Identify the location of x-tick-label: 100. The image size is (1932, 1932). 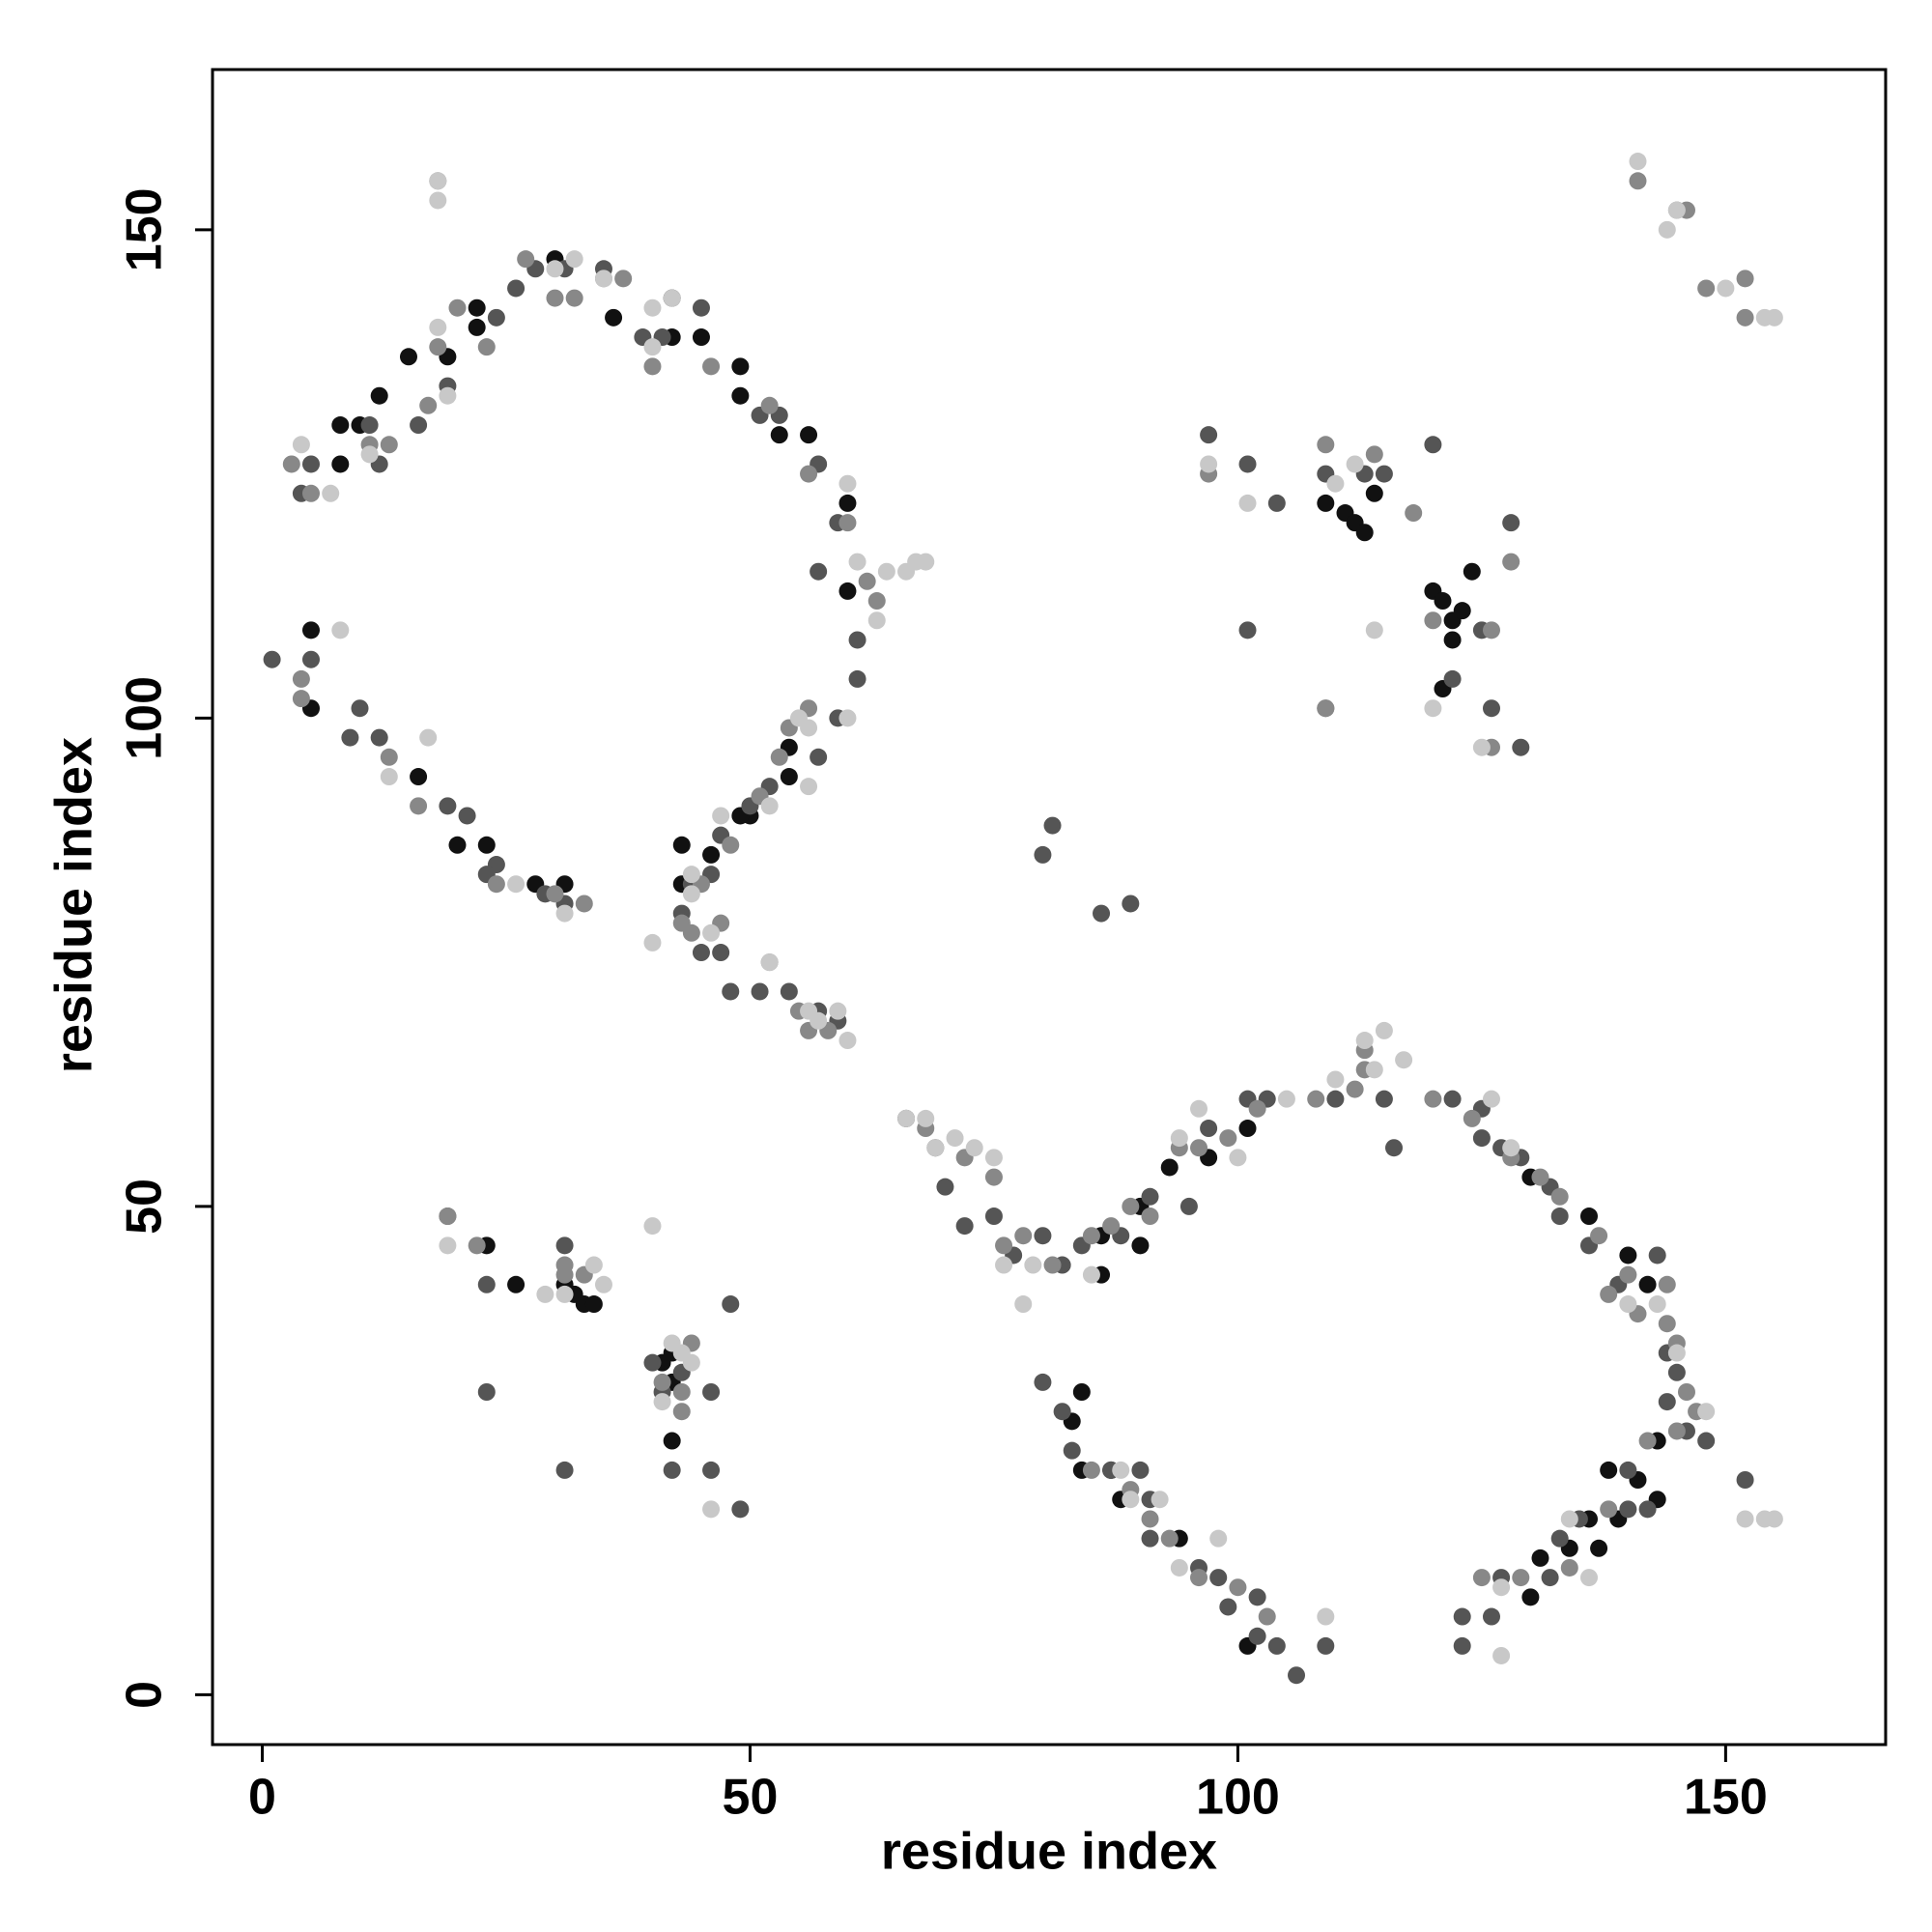
(1238, 1798).